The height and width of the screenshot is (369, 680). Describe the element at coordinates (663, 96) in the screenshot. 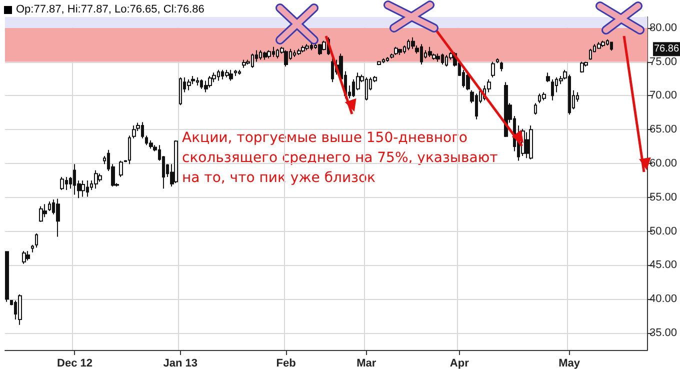

I see `y-tick-label: 70.00` at that location.